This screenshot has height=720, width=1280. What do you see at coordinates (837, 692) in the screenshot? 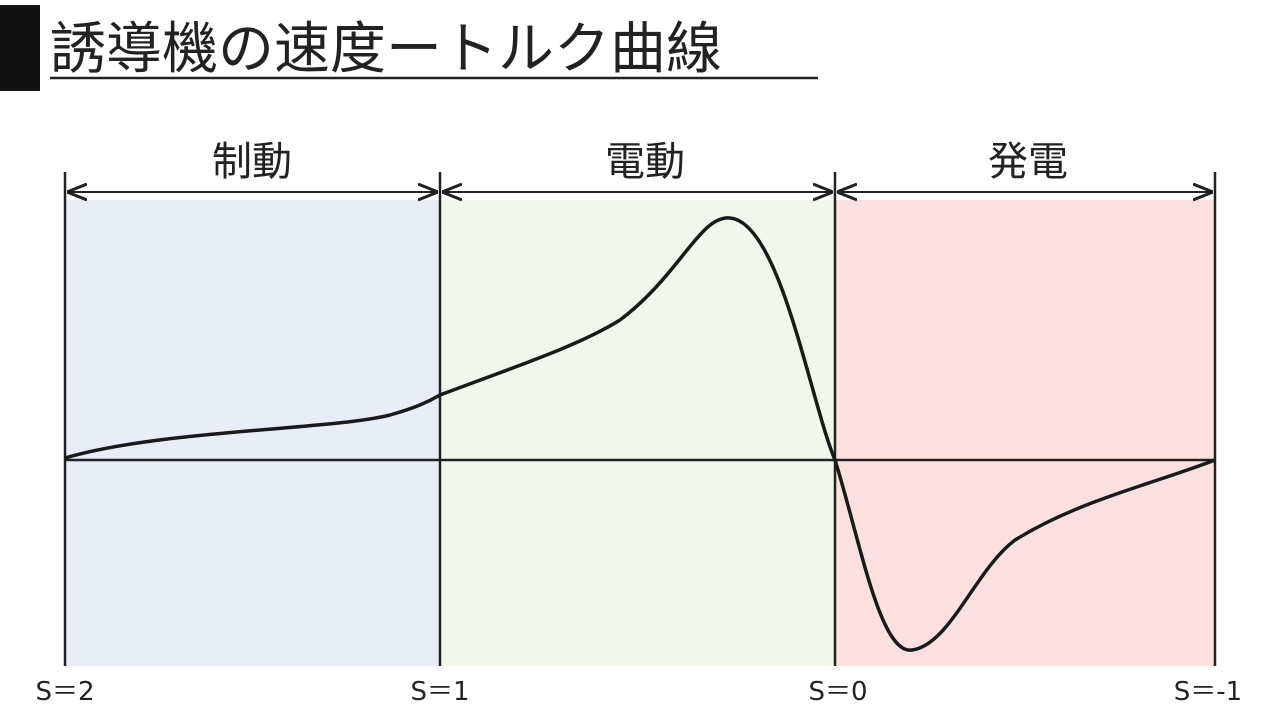
I see `slip-label: S＝0` at bounding box center [837, 692].